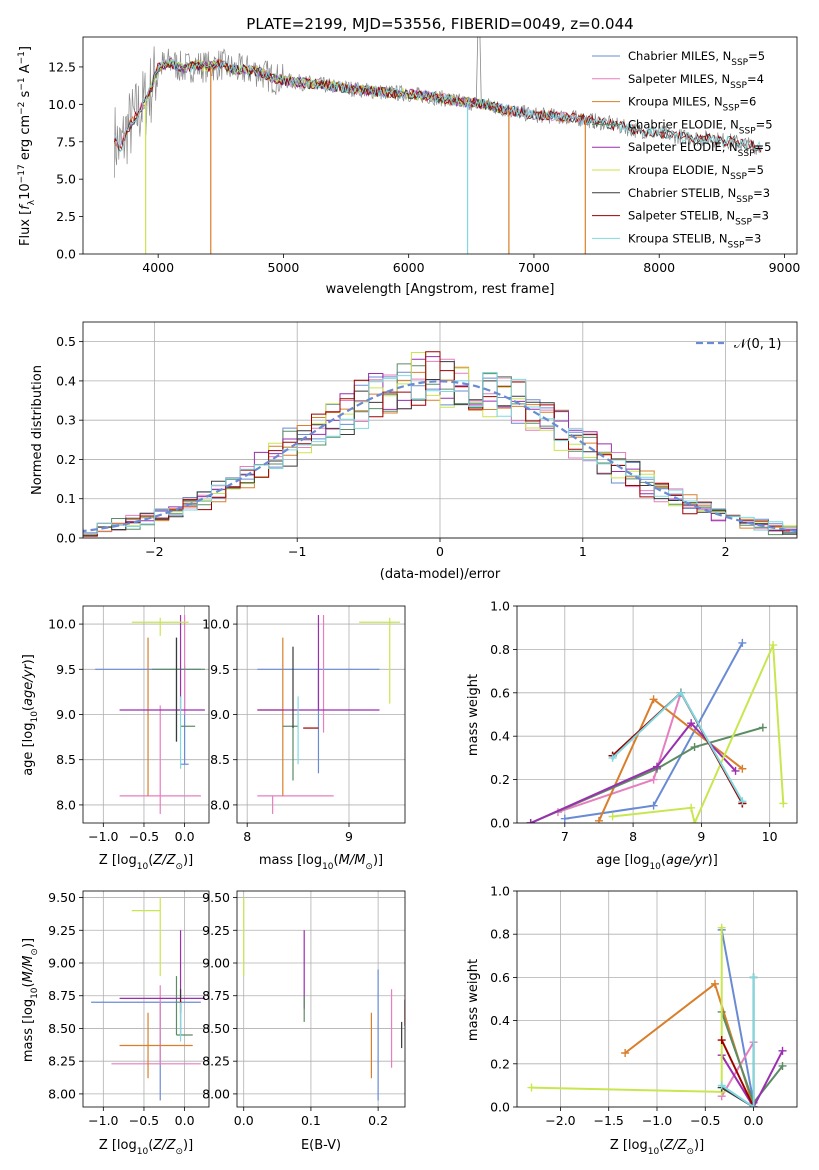 This screenshot has width=819, height=1170. I want to click on h-alpha-emission-line, so click(478, 71).